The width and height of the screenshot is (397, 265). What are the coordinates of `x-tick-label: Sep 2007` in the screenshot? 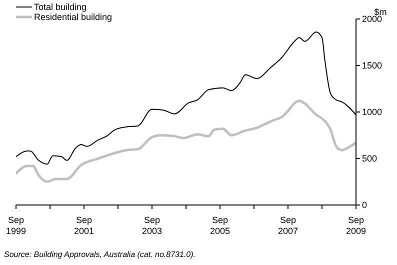 It's located at (288, 225).